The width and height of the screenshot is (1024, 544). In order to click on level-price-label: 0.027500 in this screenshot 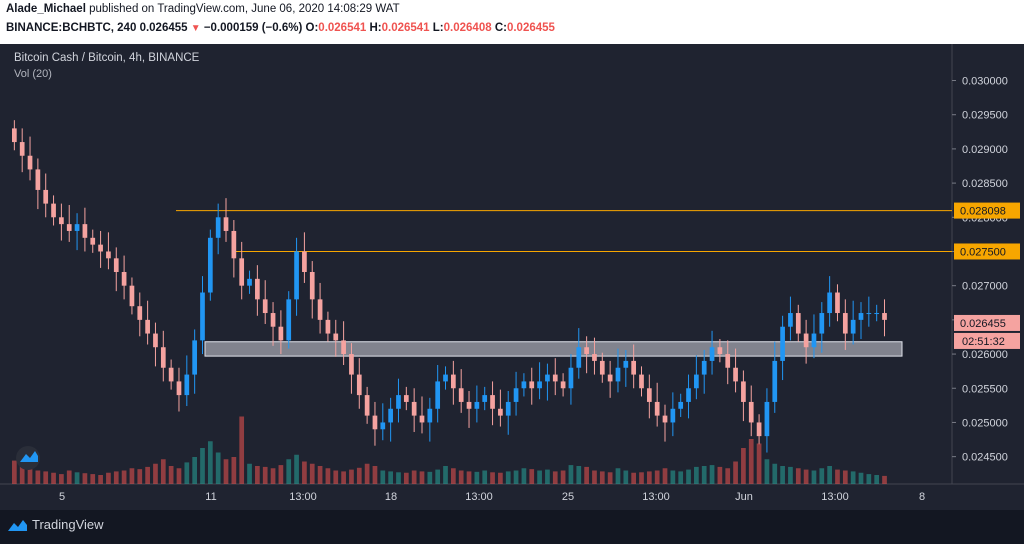, I will do `click(983, 252)`.